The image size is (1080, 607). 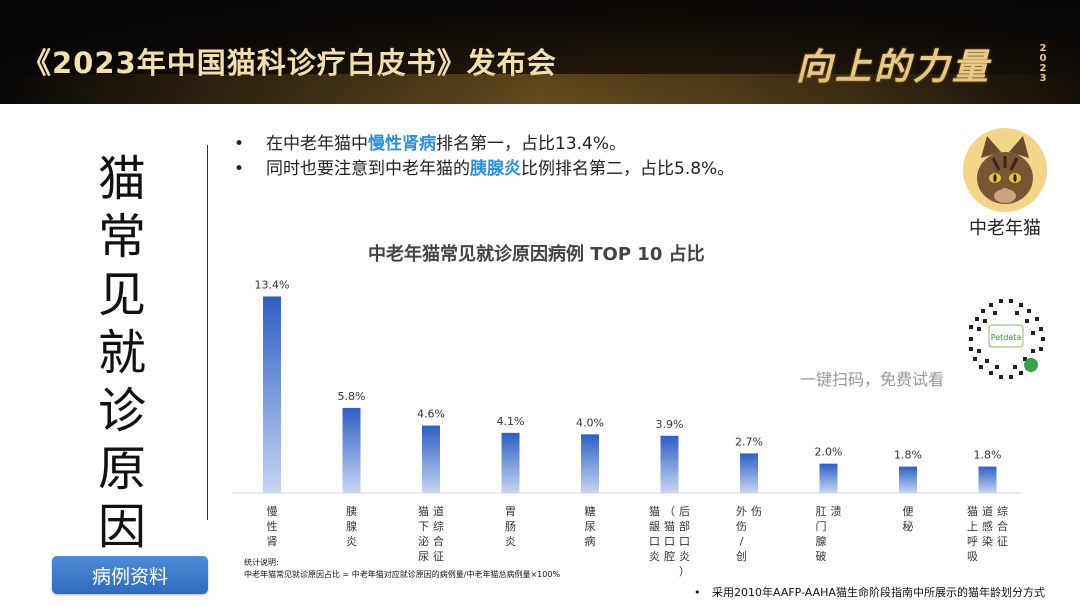 What do you see at coordinates (590, 511) in the screenshot?
I see `category-label-char: 糖` at bounding box center [590, 511].